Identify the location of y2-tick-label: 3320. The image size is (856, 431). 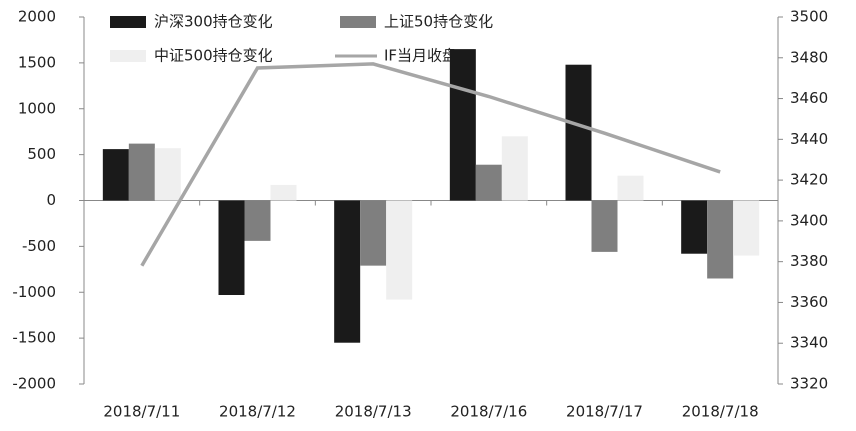
(809, 384).